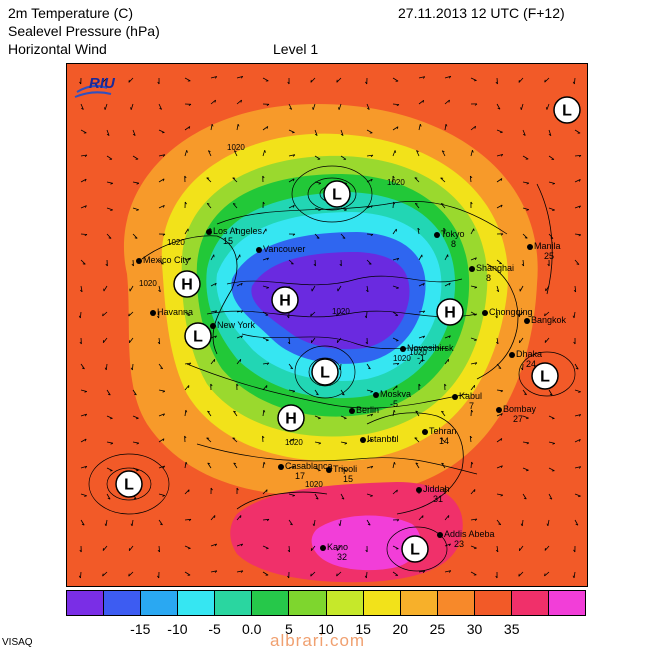 This screenshot has width=650, height=651. What do you see at coordinates (470, 396) in the screenshot?
I see `city-name: Kabul` at bounding box center [470, 396].